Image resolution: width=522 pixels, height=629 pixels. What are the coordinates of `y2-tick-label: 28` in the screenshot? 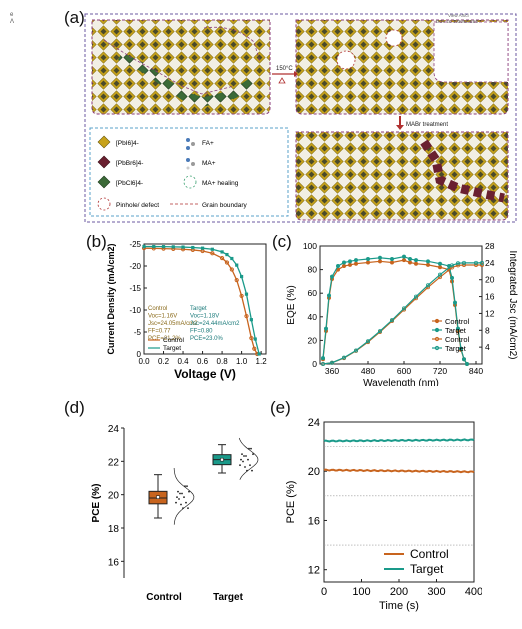 It's located at (490, 246).